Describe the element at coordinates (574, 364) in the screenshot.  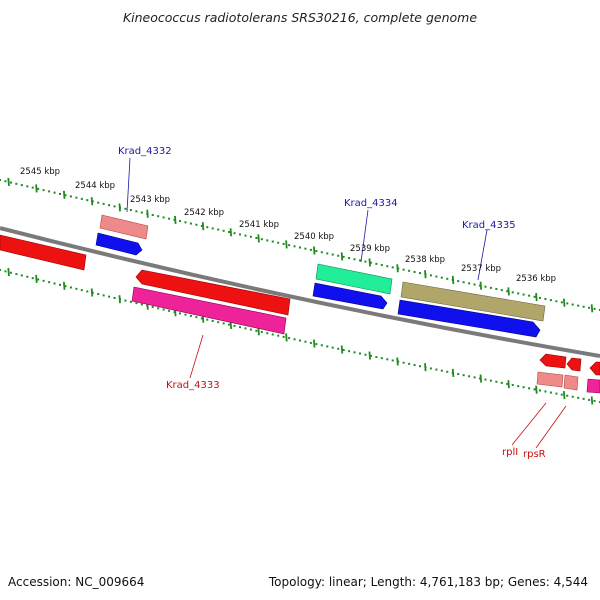
I see `gene-rpsr-red` at that location.